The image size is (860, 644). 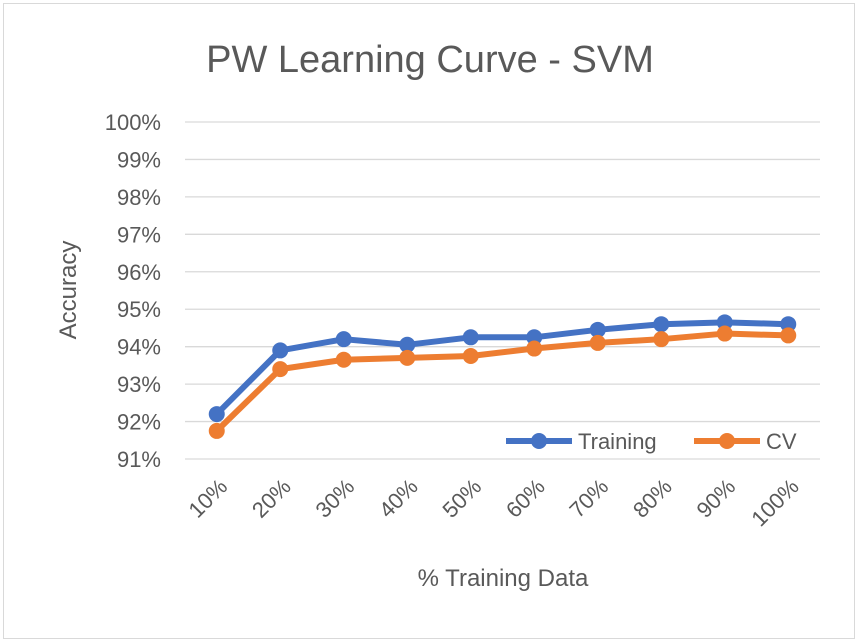 I want to click on x-tick-label: 30%, so click(x=334, y=498).